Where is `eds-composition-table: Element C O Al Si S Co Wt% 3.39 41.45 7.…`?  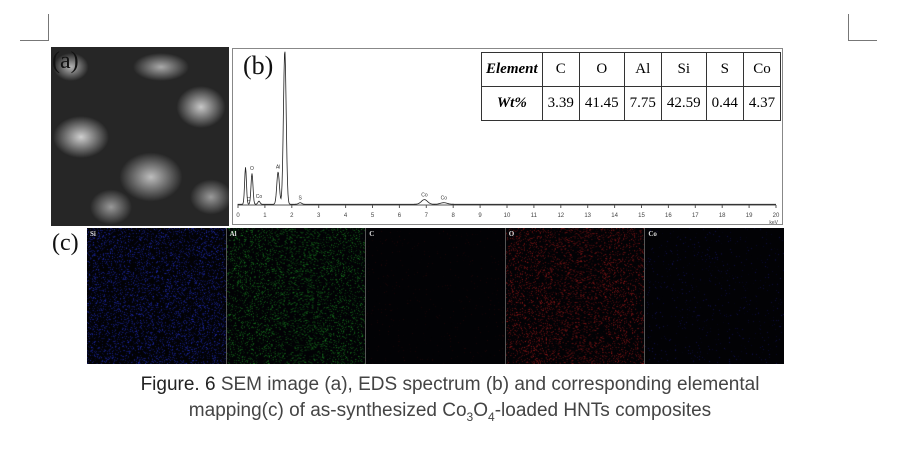 eds-composition-table: Element C O Al Si S Co Wt% 3.39 41.45 7.… is located at coordinates (631, 86).